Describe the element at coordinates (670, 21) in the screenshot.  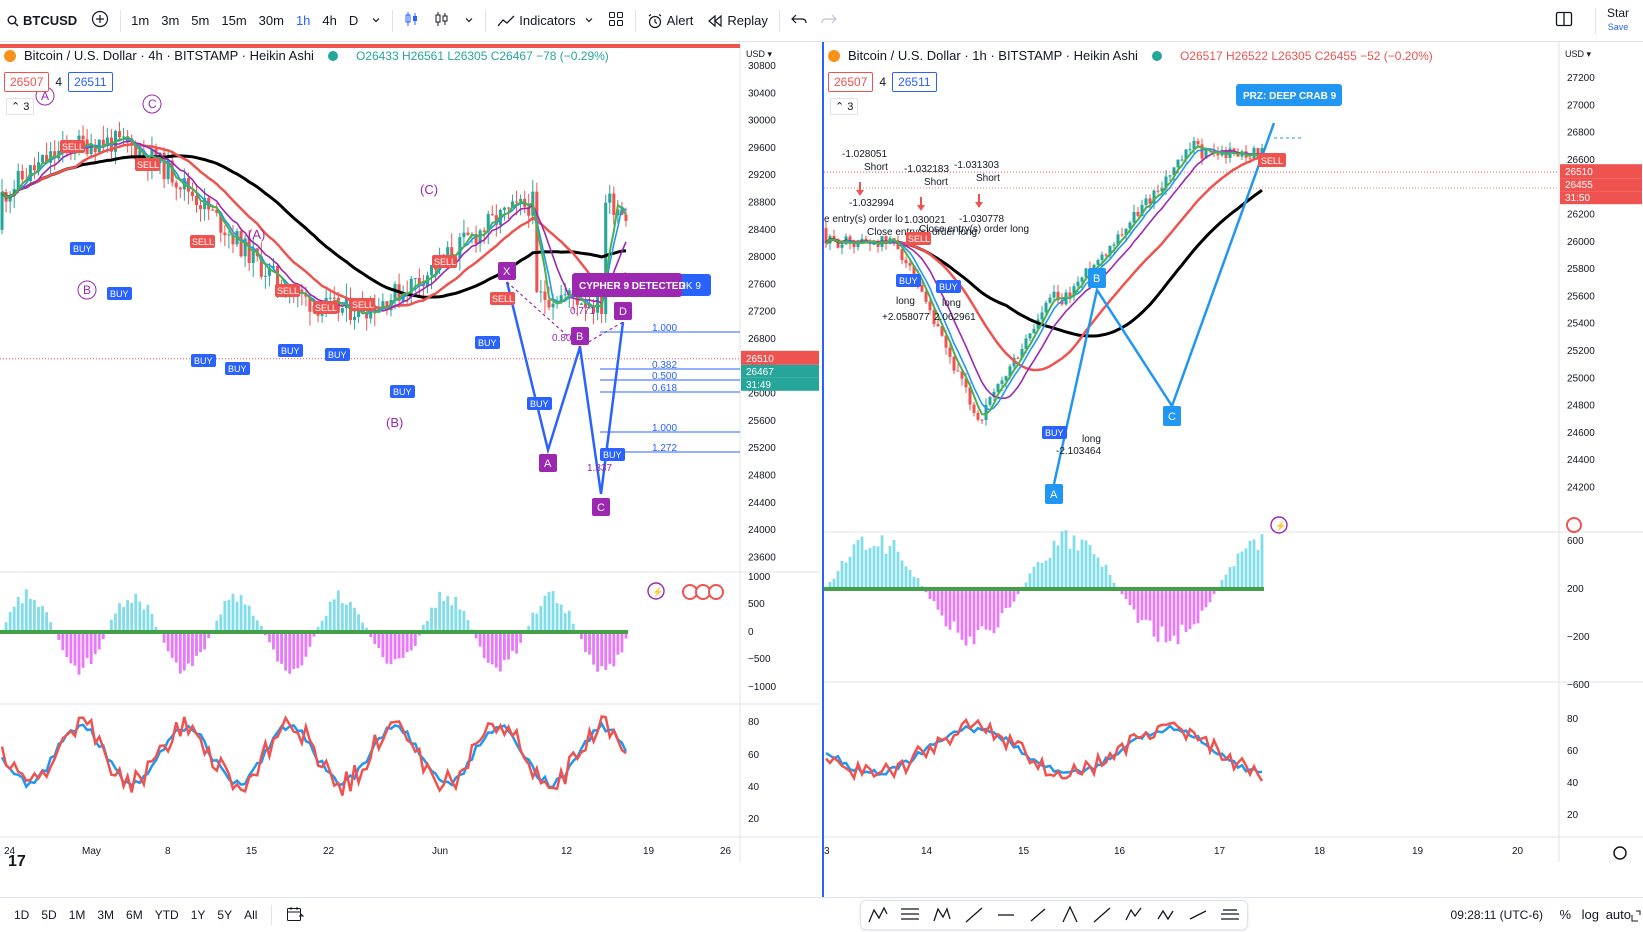
I see `alert-button: Alert` at that location.